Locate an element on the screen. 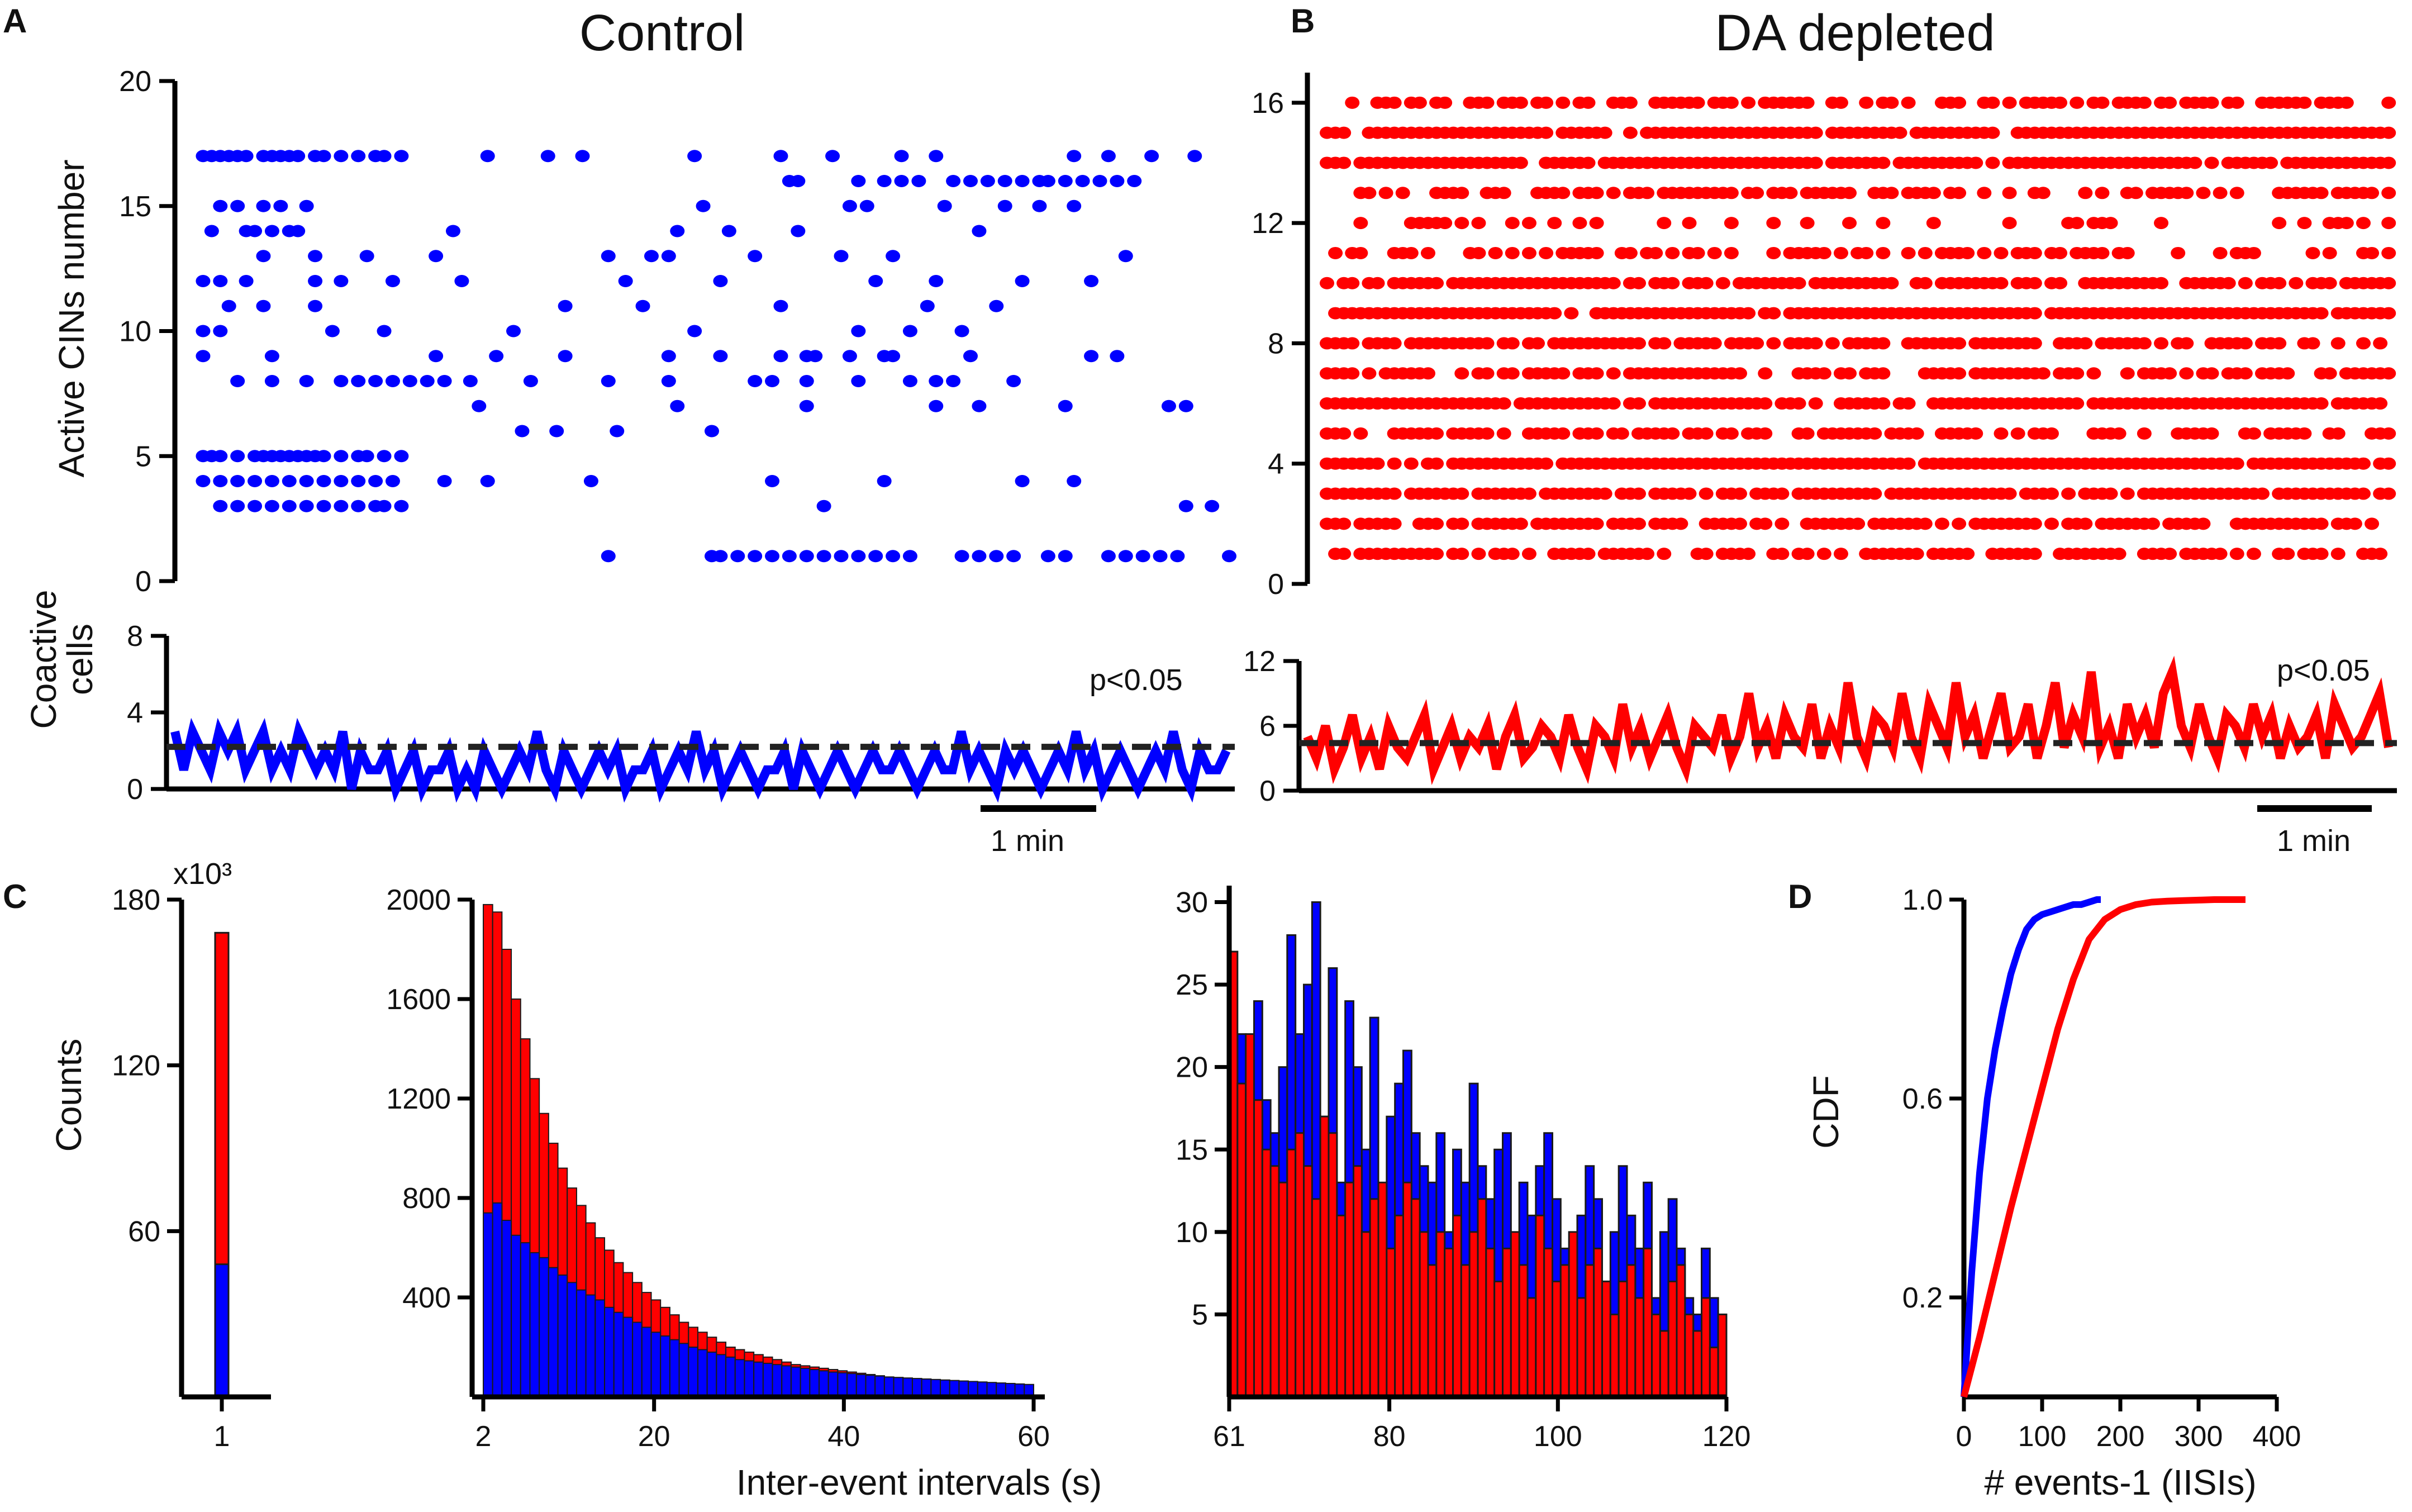 The height and width of the screenshot is (1512, 2412). y-tick-label: 1200 is located at coordinates (418, 1099).